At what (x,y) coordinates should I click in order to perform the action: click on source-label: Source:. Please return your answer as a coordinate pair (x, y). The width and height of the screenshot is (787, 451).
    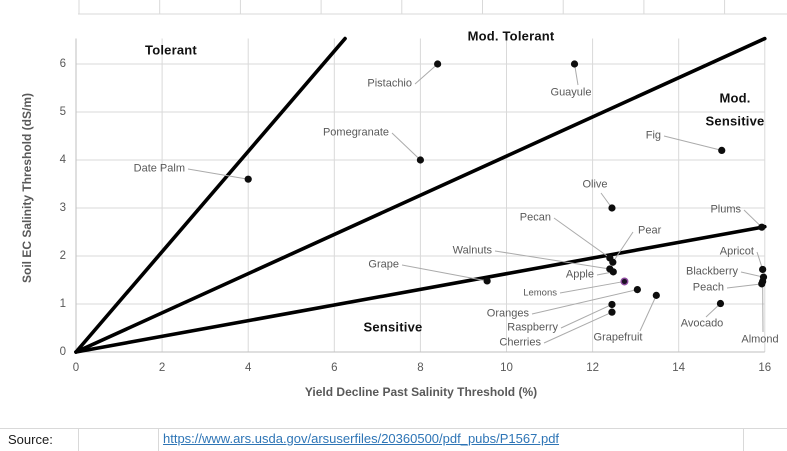
    Looking at the image, I should click on (30, 439).